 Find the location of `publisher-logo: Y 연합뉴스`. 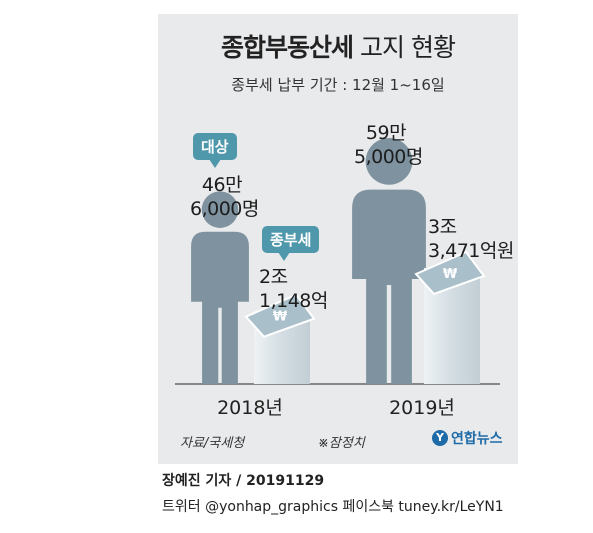

publisher-logo: Y 연합뉴스 is located at coordinates (467, 438).